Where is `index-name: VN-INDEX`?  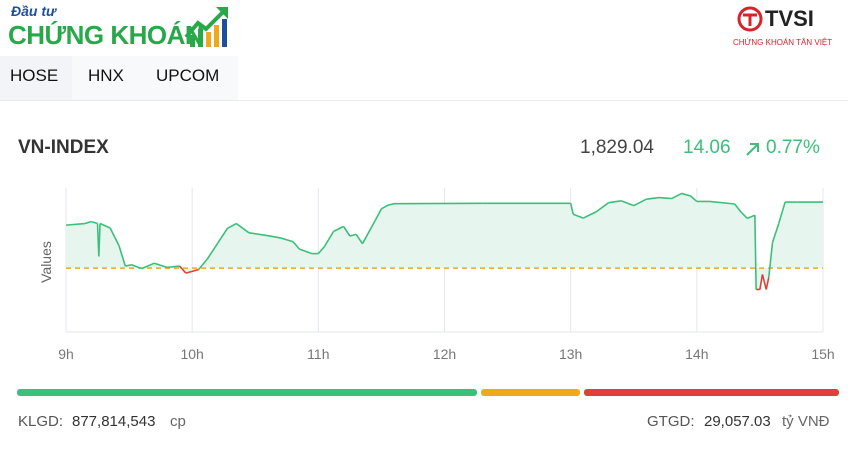 index-name: VN-INDEX is located at coordinates (63, 147).